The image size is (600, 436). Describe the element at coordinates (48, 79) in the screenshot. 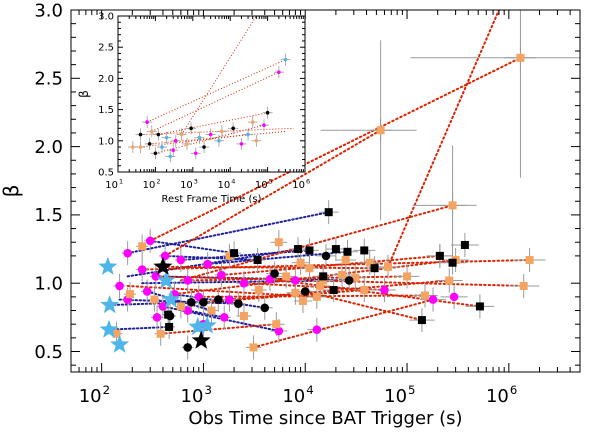

I see `y-tick-label: 2.5` at that location.